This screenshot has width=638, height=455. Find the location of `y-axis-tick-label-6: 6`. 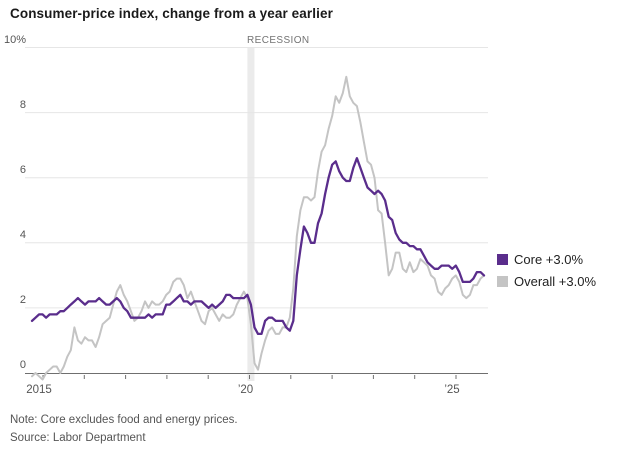

y-axis-tick-label-6: 6 is located at coordinates (22, 170).